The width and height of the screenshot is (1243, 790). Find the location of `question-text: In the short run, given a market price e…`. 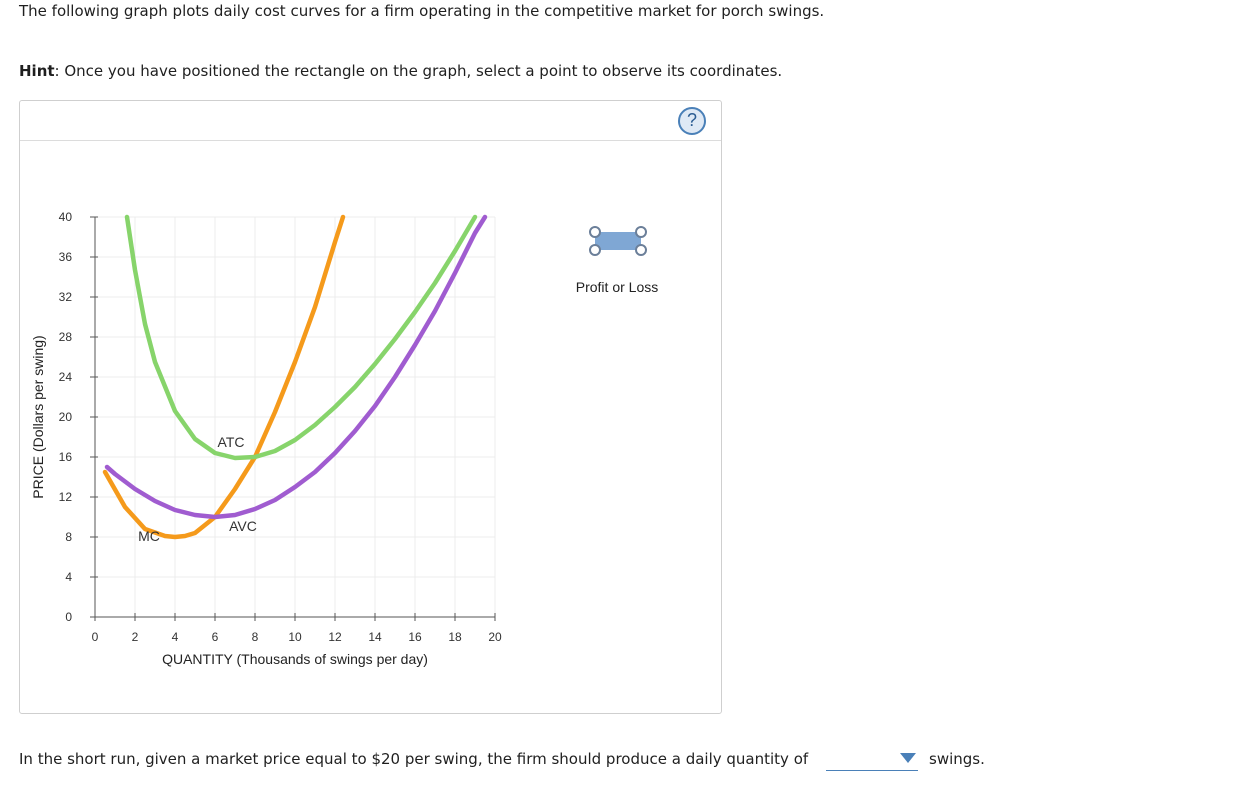

question-text: In the short run, given a market price e… is located at coordinates (414, 759).